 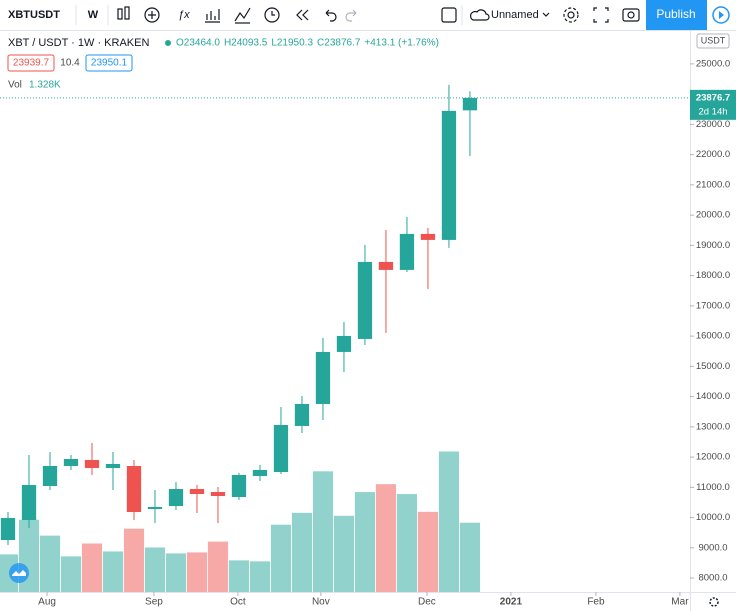 I want to click on play-icon-arrow, so click(x=721, y=15).